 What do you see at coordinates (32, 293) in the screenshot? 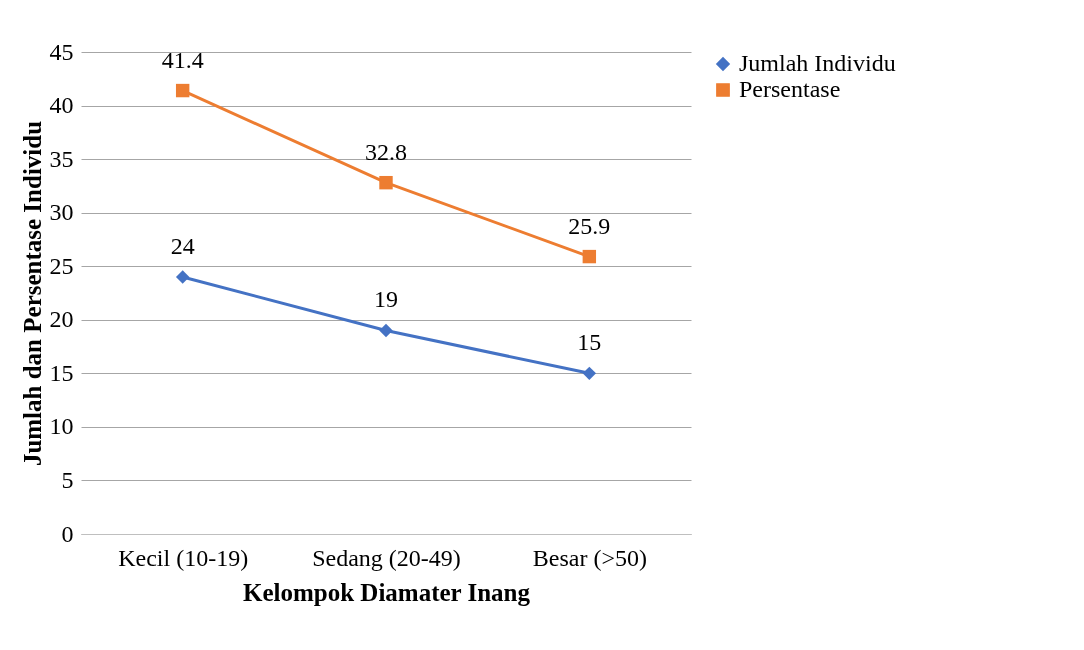
I see `y-axis-title: Jumlah dan Persentase Individu` at bounding box center [32, 293].